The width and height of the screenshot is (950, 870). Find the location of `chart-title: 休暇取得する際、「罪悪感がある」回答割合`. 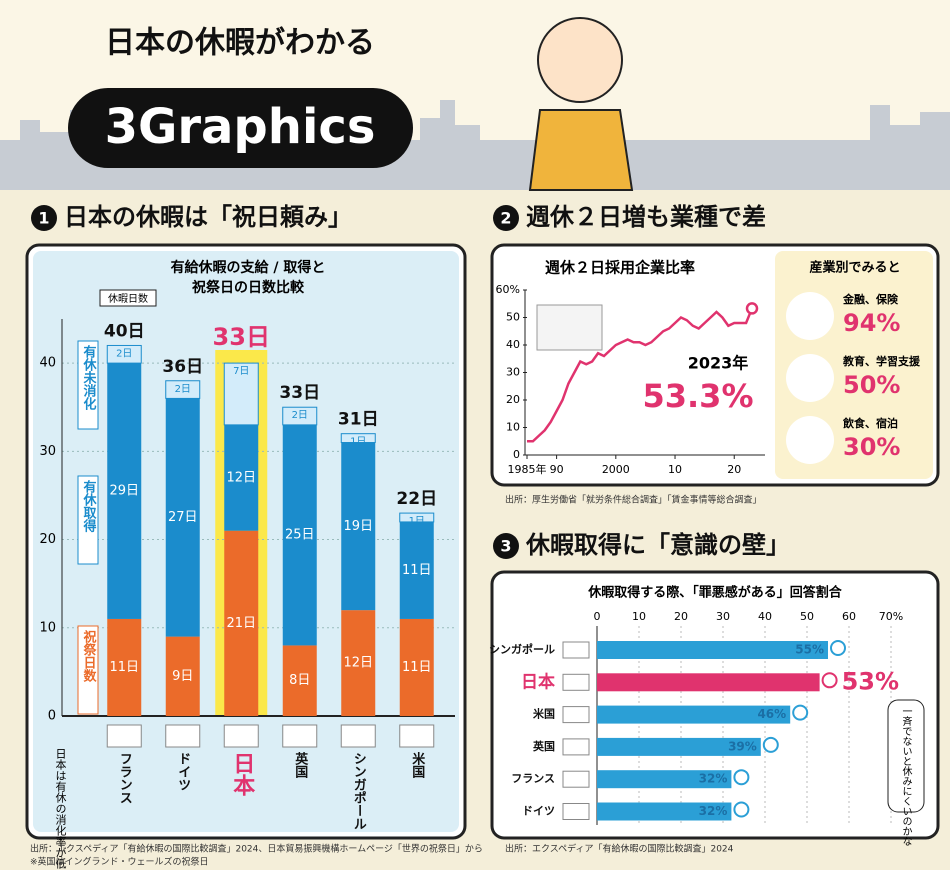

chart-title: 休暇取得する際、「罪悪感がある」回答割合 is located at coordinates (715, 593).